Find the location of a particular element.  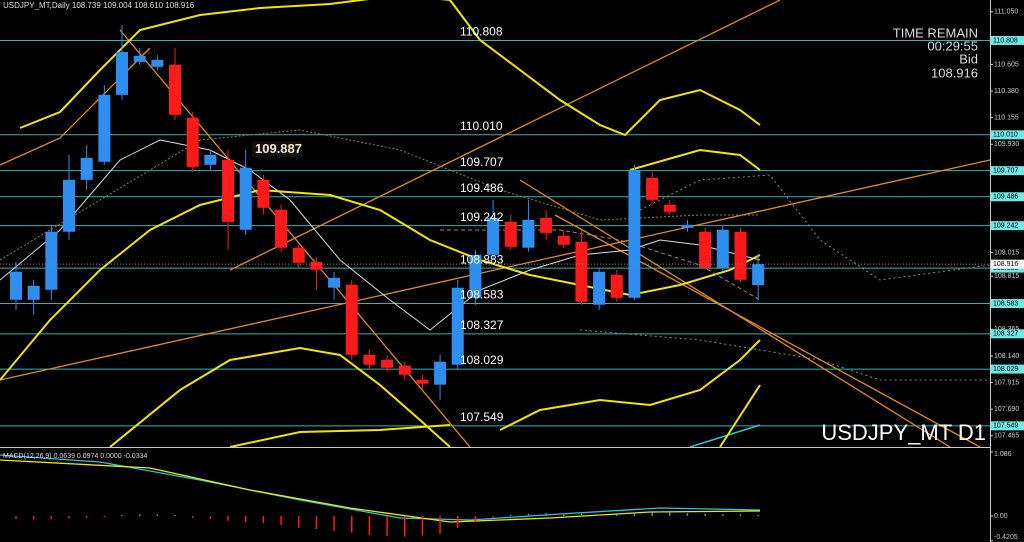

level-label: 110.808 is located at coordinates (481, 32).